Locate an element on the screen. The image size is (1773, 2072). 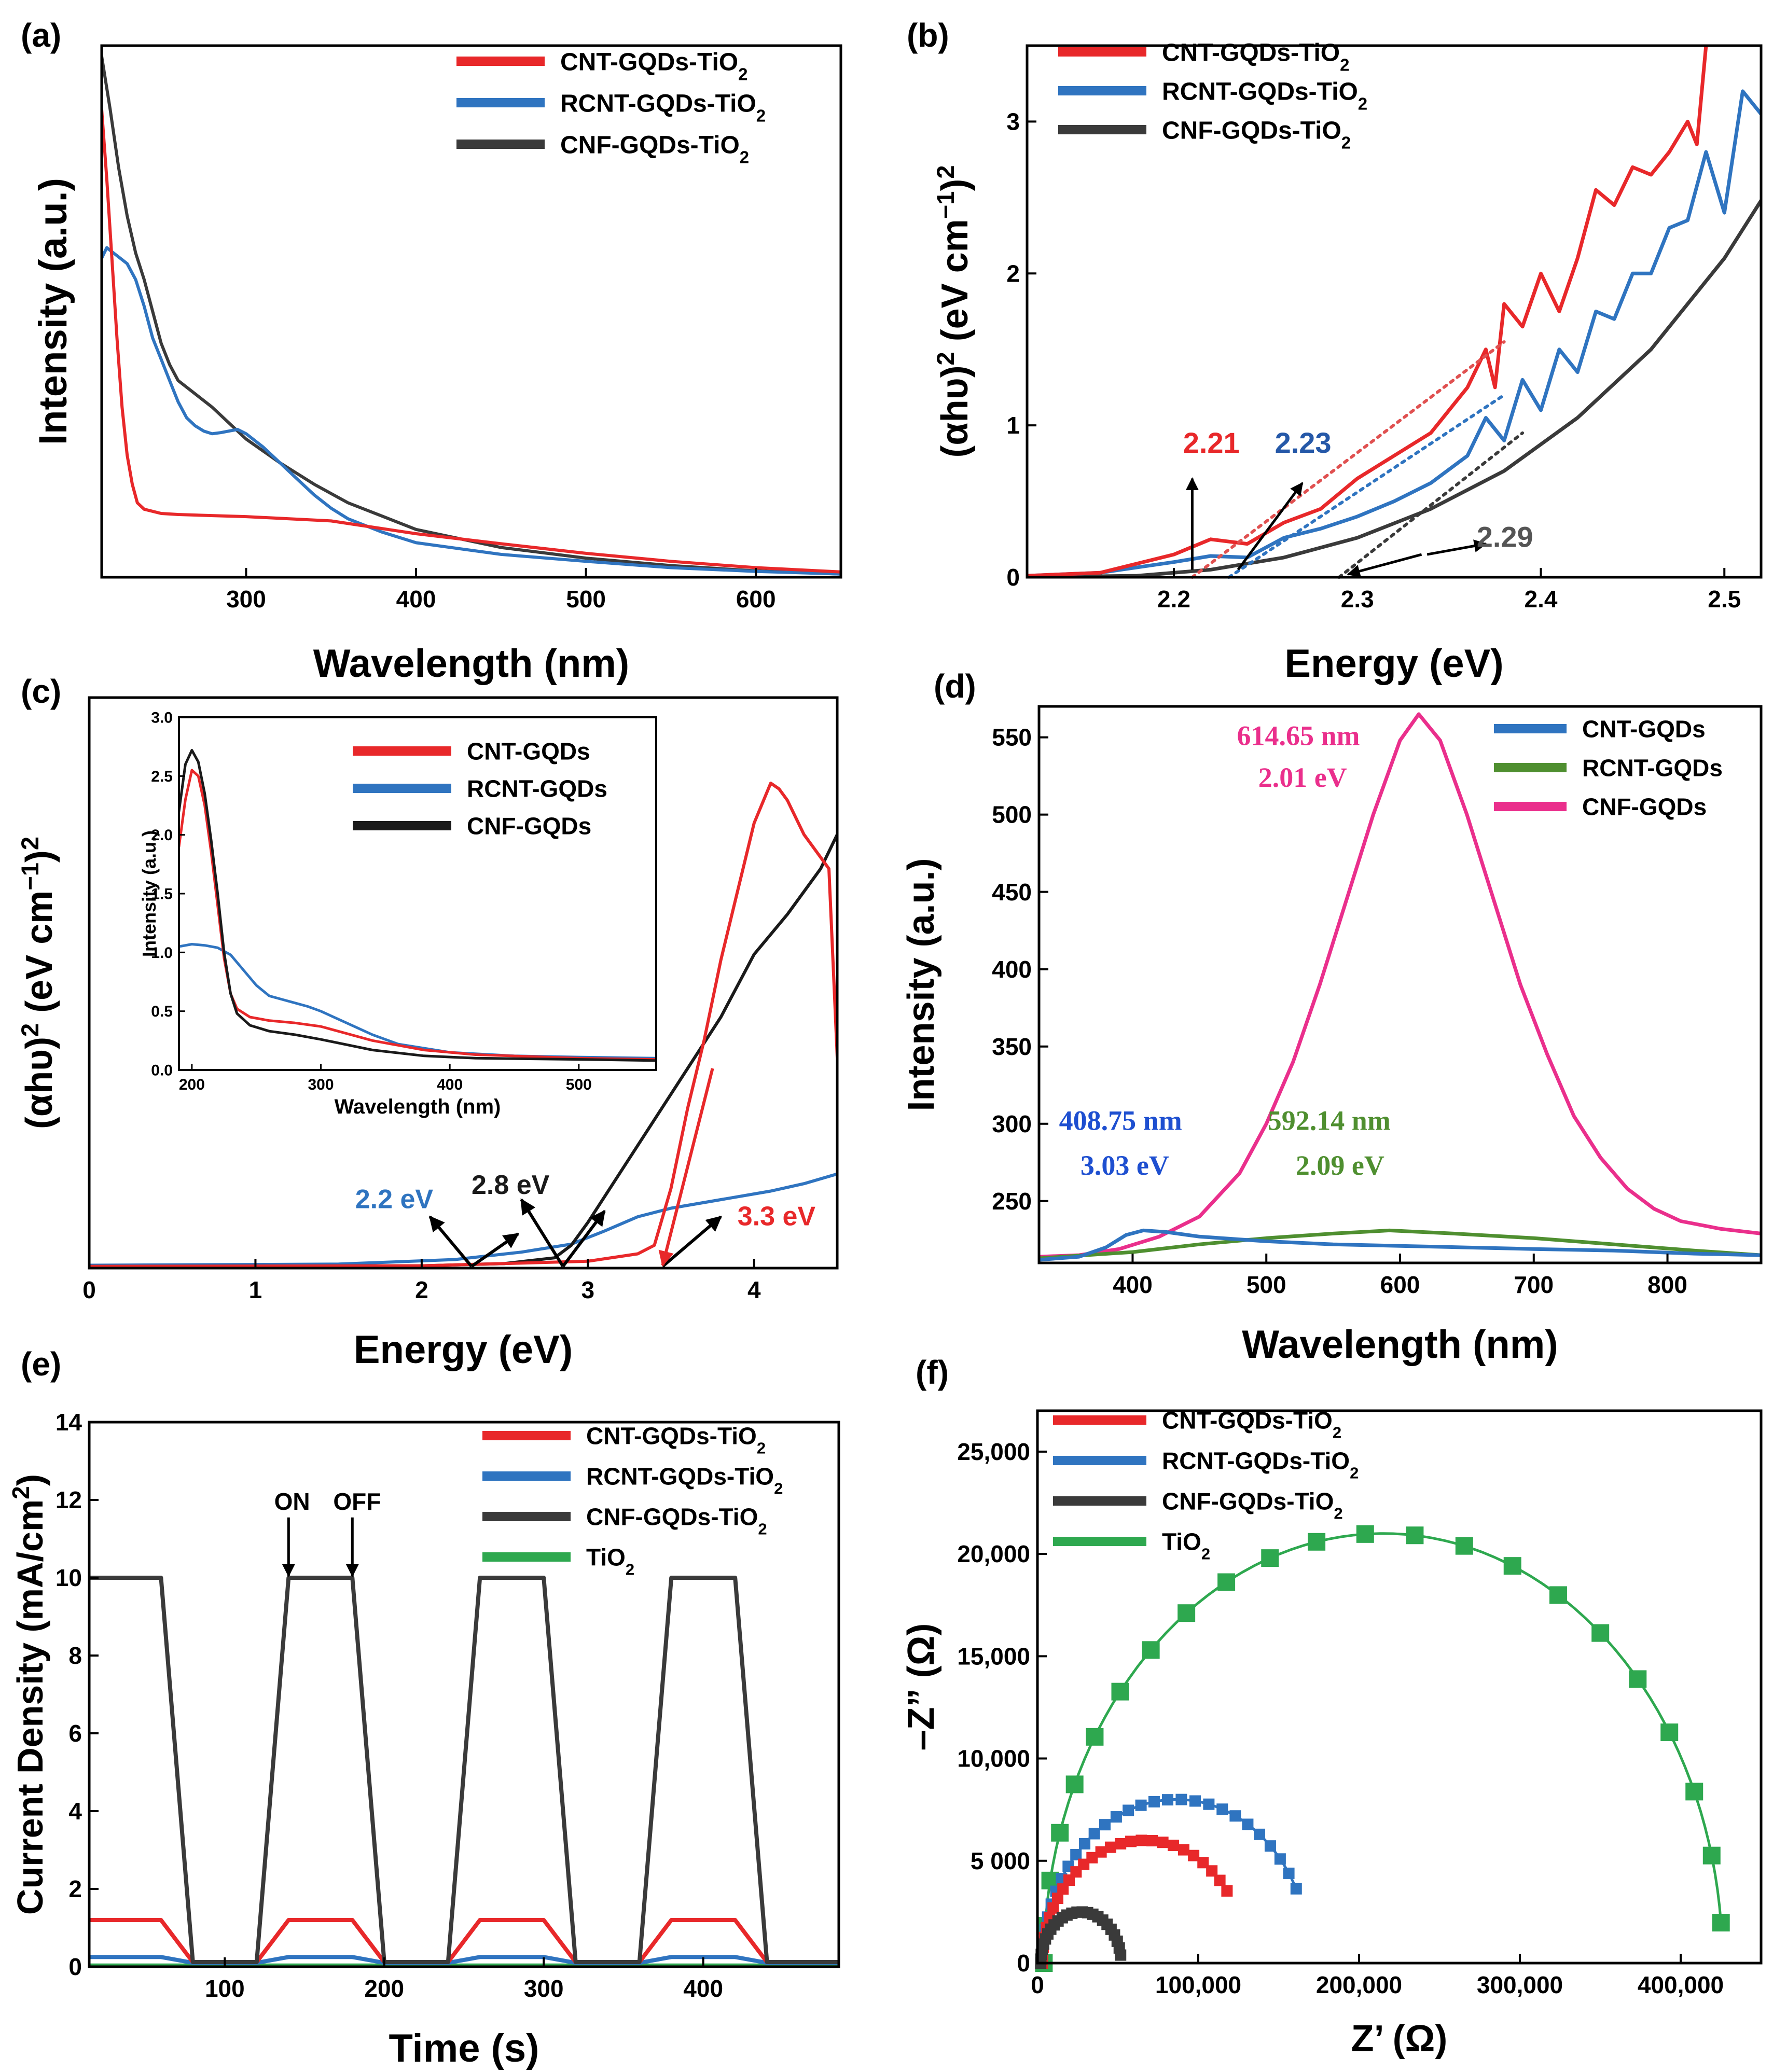
legend-label: CNF-GQDs-TiO2 is located at coordinates (654, 148).